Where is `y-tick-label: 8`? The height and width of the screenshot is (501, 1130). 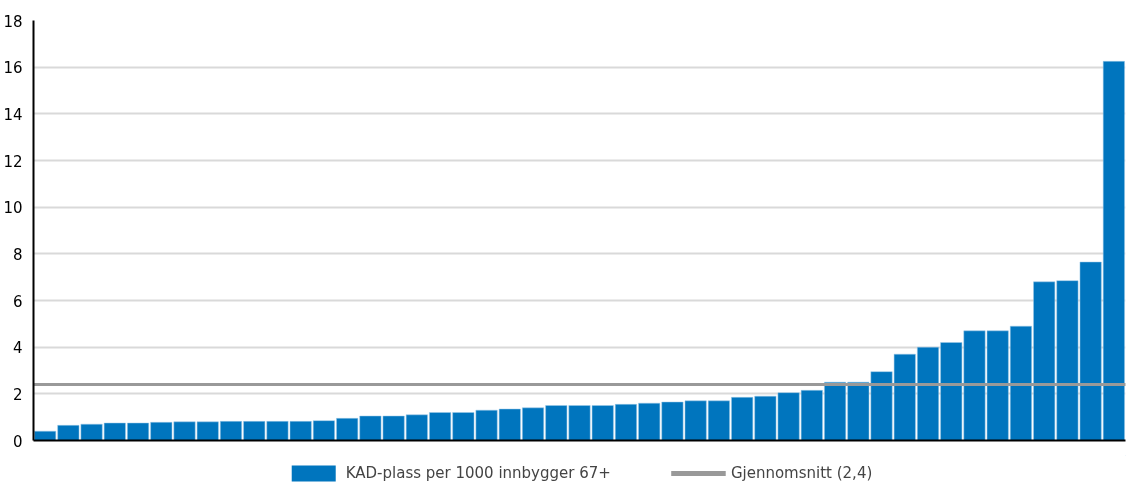
y-tick-label: 8 is located at coordinates (17, 254).